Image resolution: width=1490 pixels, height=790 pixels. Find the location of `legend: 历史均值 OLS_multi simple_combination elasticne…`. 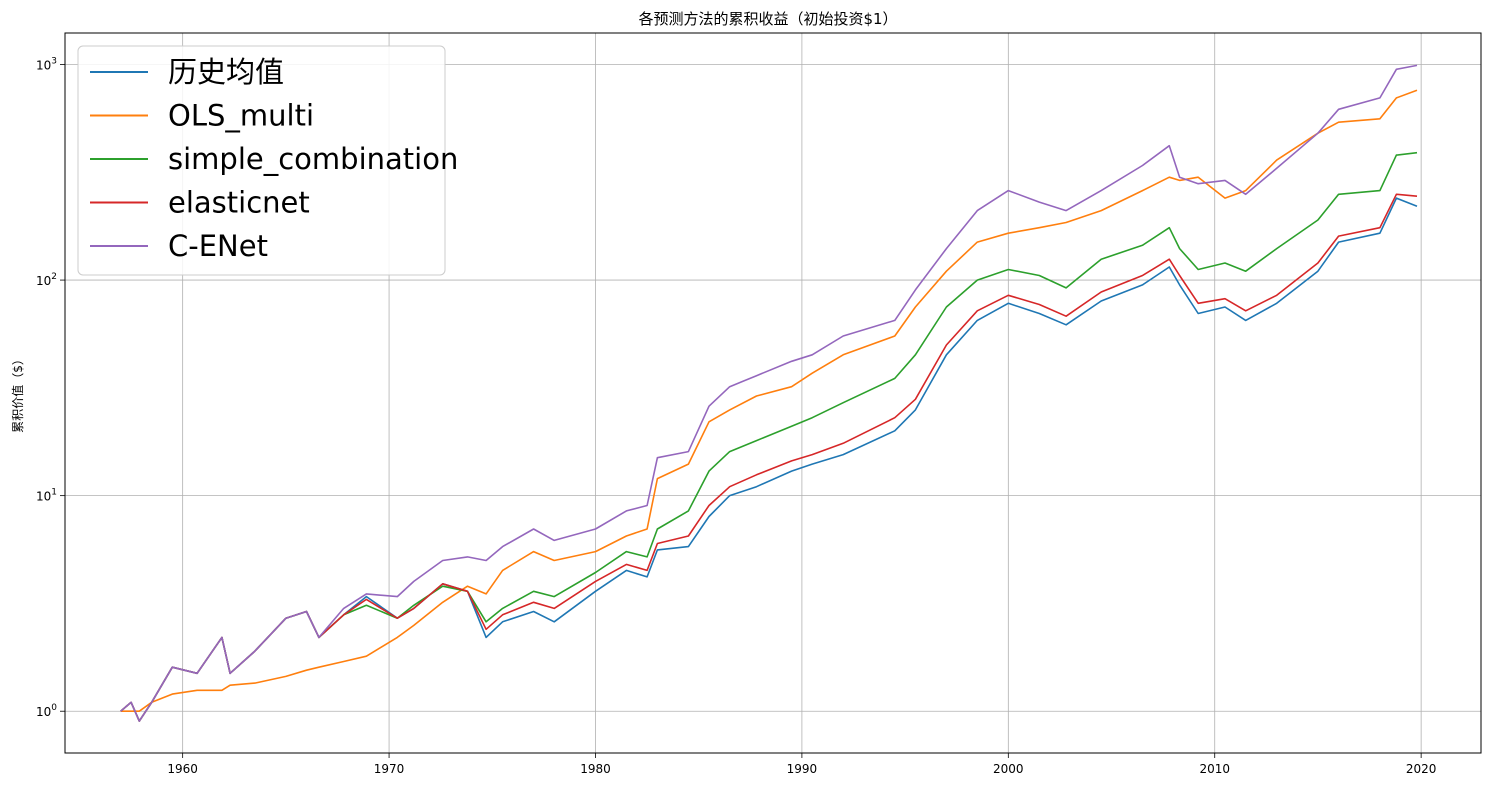

legend: 历史均值 OLS_multi simple_combination elasticne… is located at coordinates (267, 160).